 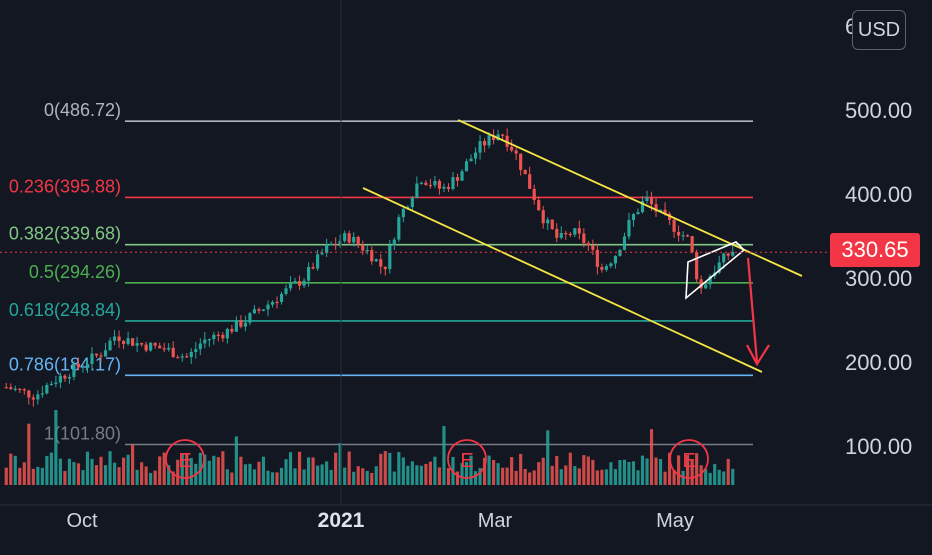 I want to click on y-tick-label: 500.00, so click(x=878, y=110).